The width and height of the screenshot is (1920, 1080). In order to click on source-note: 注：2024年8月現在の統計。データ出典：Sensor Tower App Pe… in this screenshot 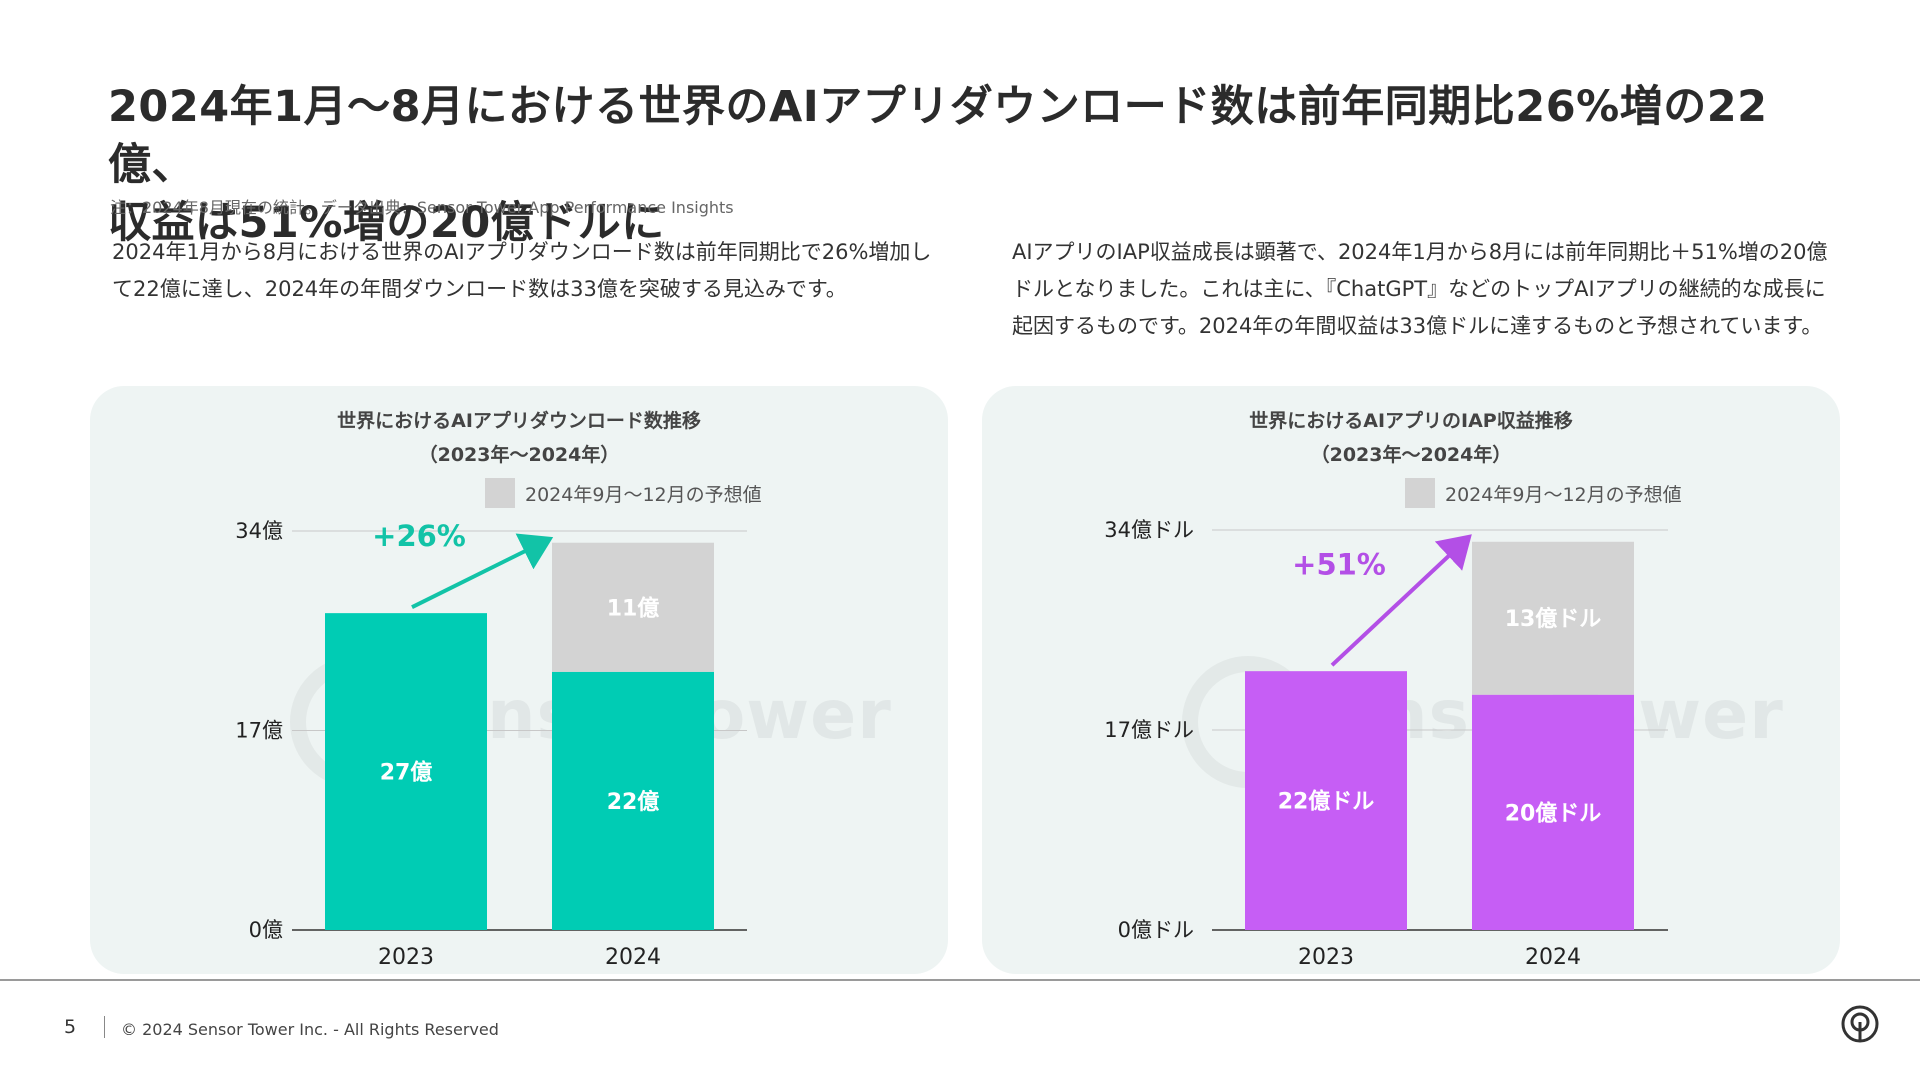, I will do `click(422, 207)`.